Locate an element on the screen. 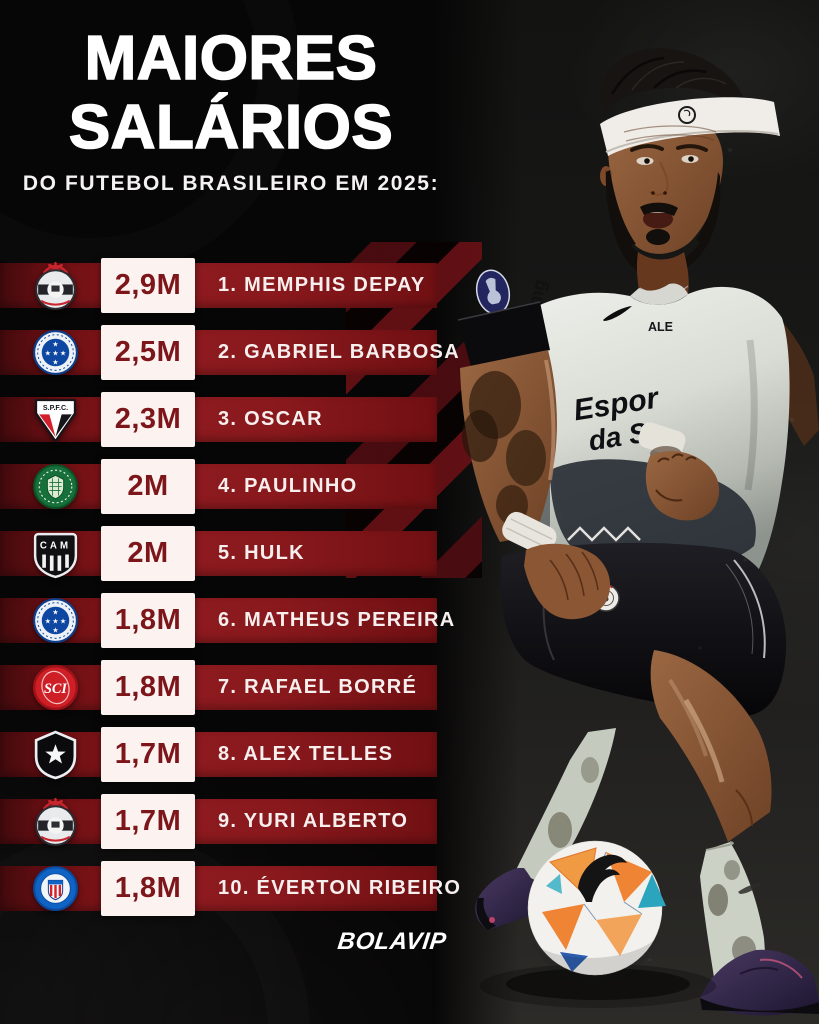 The height and width of the screenshot is (1024, 819). headband-club-logo-icon is located at coordinates (687, 115).